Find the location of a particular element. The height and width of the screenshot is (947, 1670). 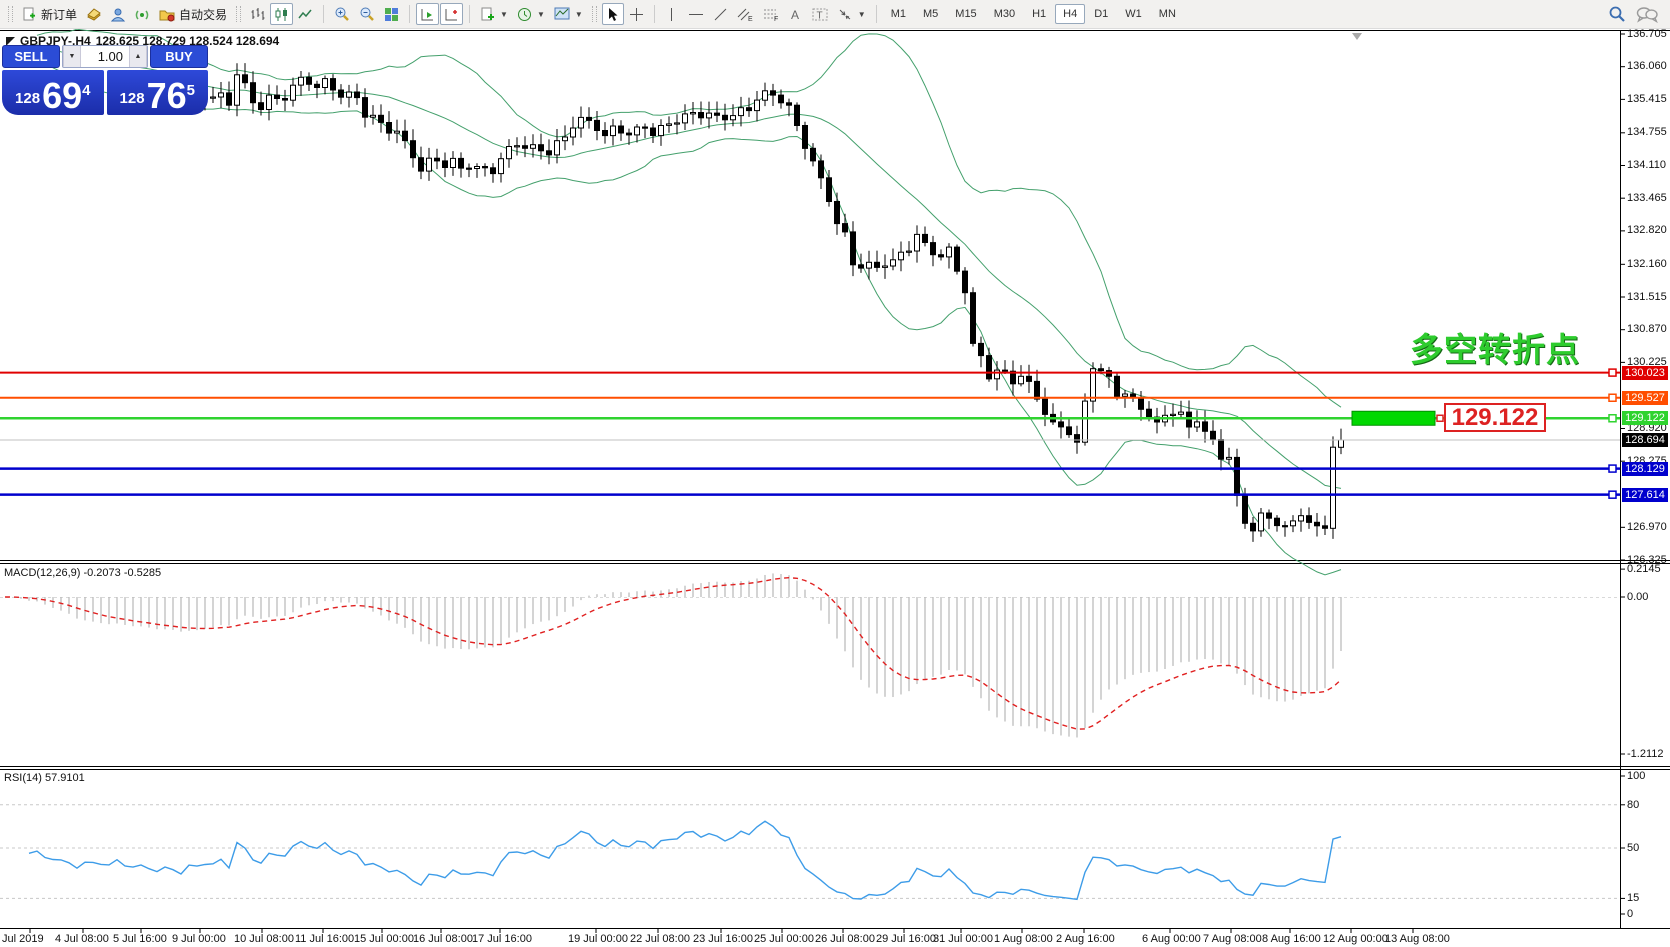

zoom-out-icon is located at coordinates (367, 14).